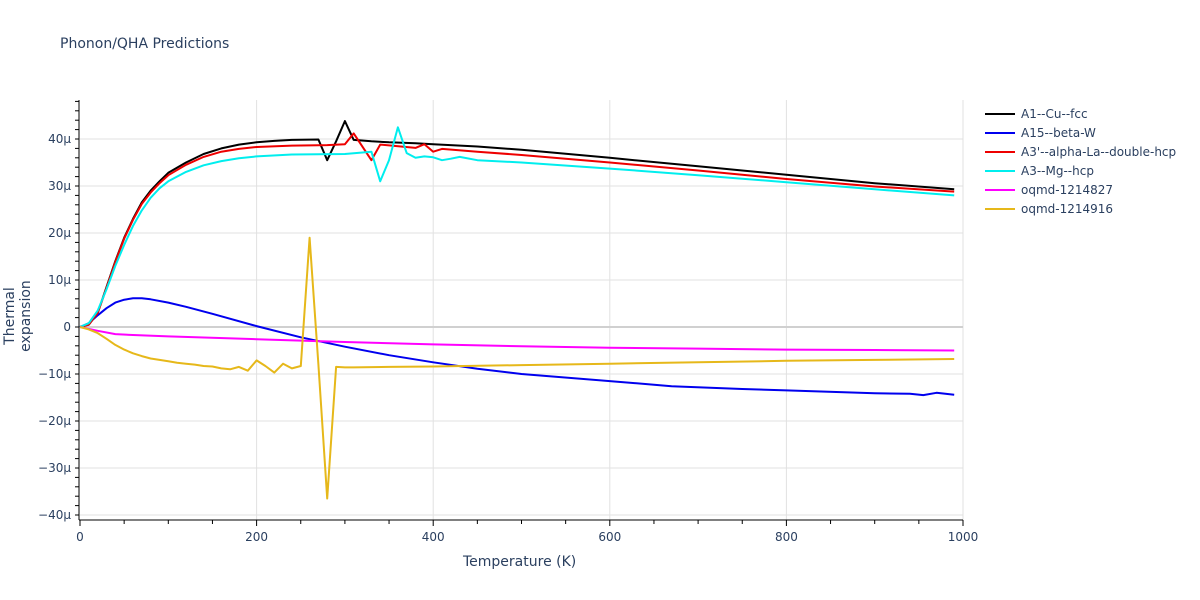 The height and width of the screenshot is (600, 1200). I want to click on y-tick-label: 0, so click(67, 327).